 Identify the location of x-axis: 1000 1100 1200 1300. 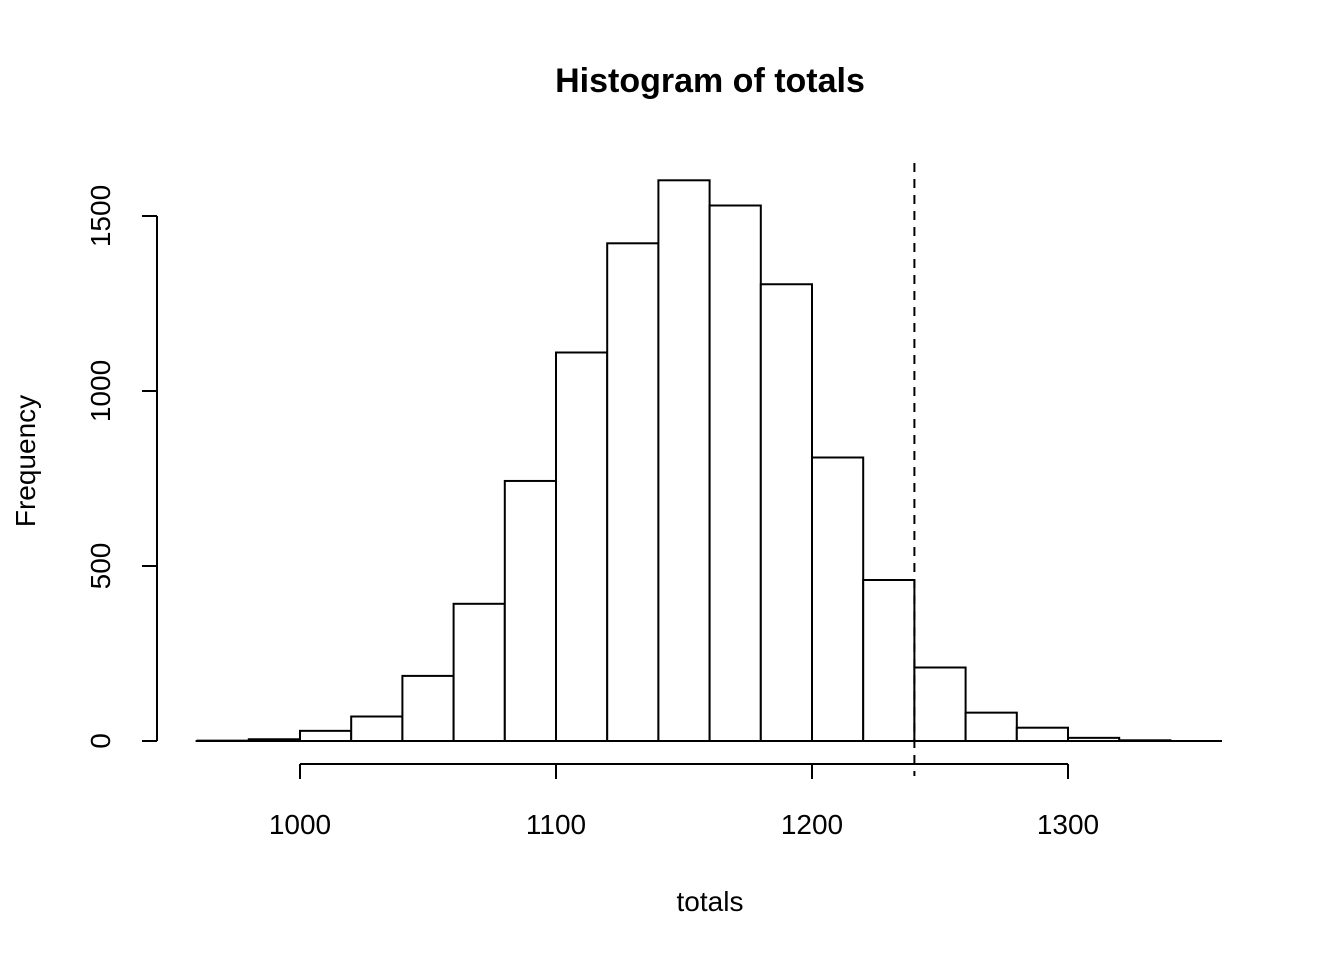
(684, 801).